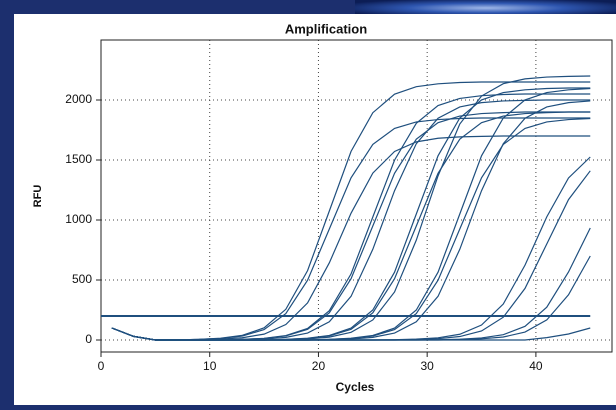 The height and width of the screenshot is (410, 616). Describe the element at coordinates (355, 387) in the screenshot. I see `x-axis-label: Cycles` at that location.